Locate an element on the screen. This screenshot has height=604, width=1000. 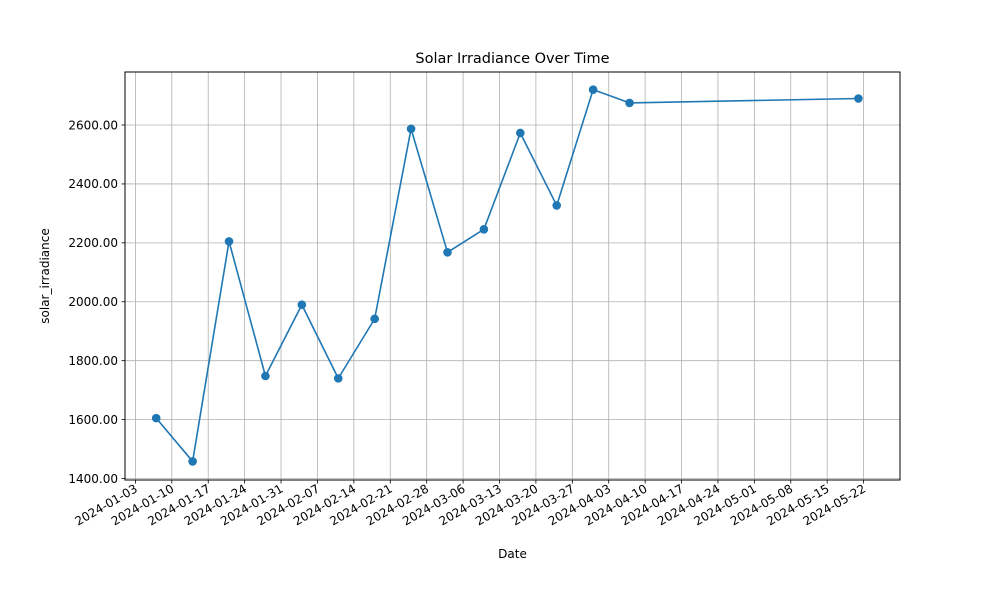
y-tick-label-2: 1800.00 is located at coordinates (93, 361).